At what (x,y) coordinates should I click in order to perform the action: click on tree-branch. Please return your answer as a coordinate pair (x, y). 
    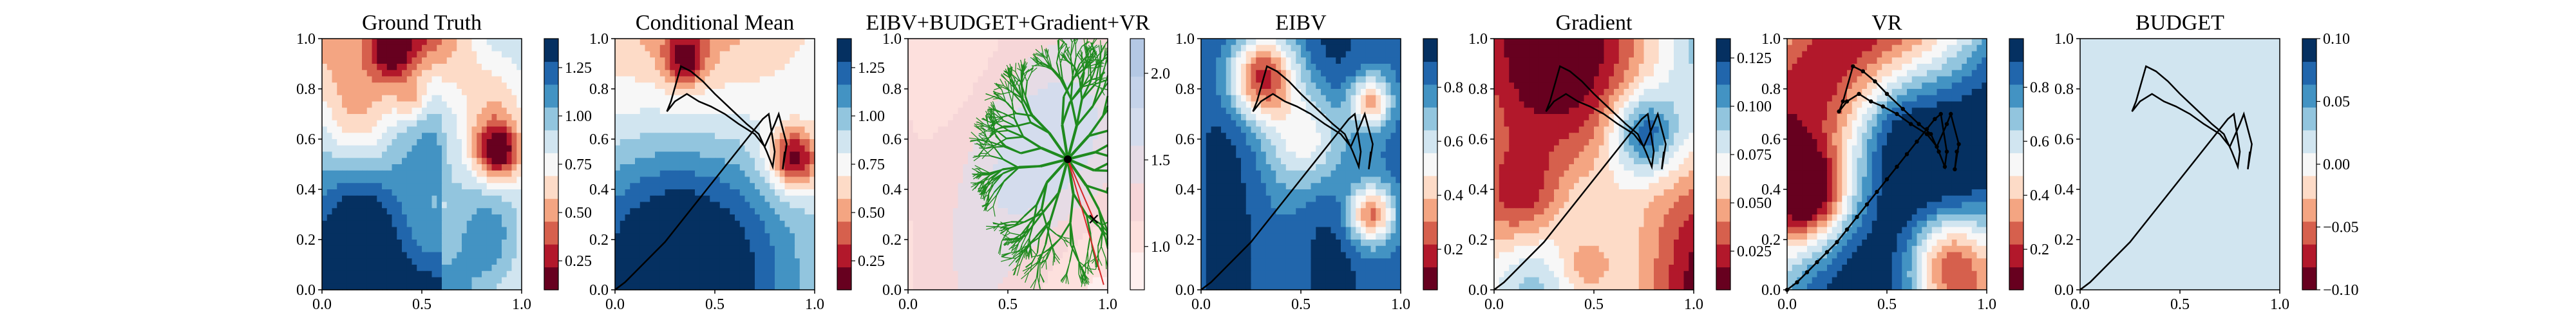
    Looking at the image, I should click on (1065, 58).